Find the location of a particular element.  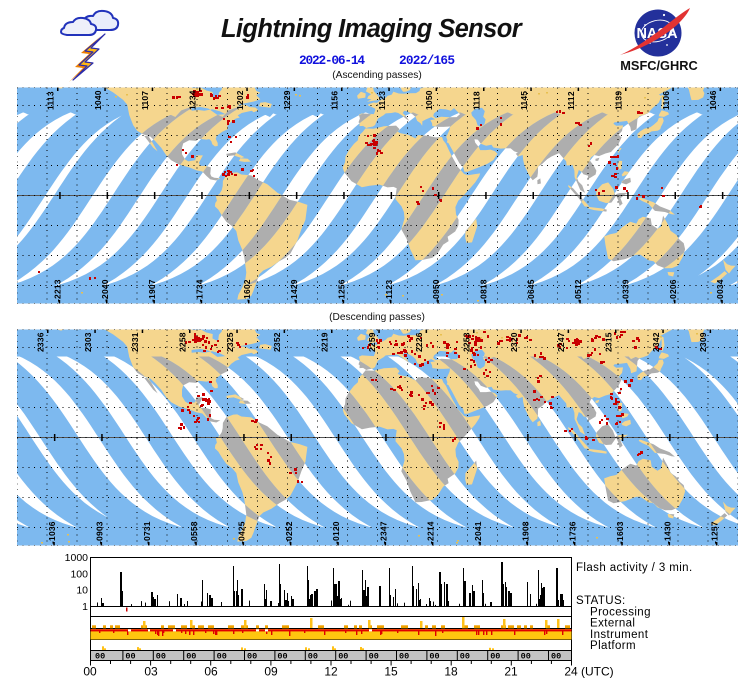

svg-text: -1908 is located at coordinates (525, 532).